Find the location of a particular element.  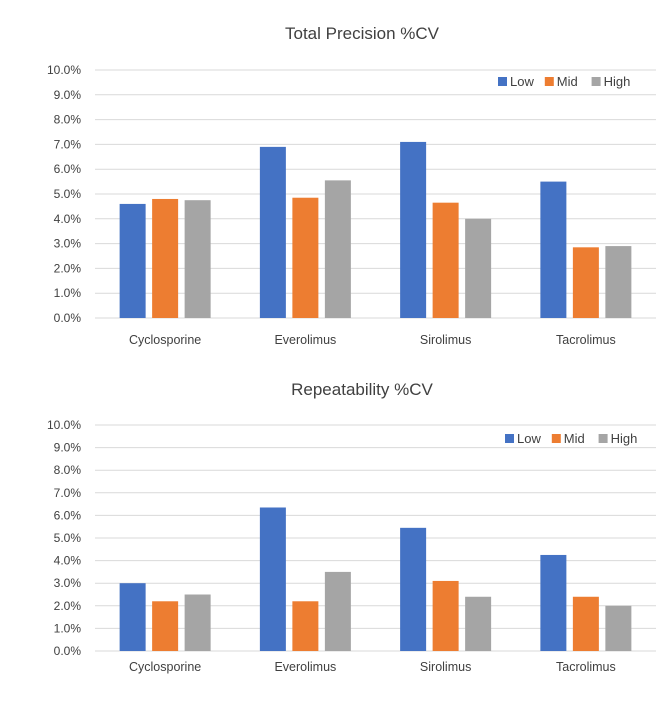

chart-title: Repeatability %CV is located at coordinates (362, 389).